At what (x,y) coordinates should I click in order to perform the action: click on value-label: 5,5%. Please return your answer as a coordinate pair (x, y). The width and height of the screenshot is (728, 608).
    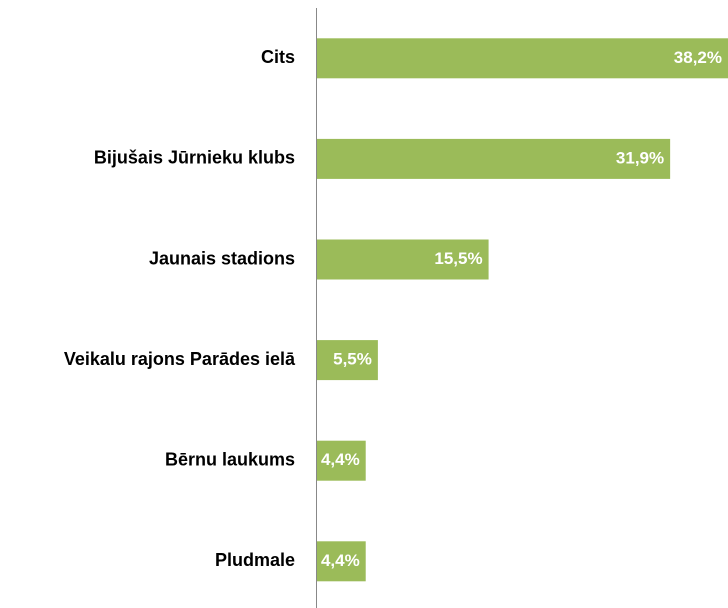
    Looking at the image, I should click on (352, 359).